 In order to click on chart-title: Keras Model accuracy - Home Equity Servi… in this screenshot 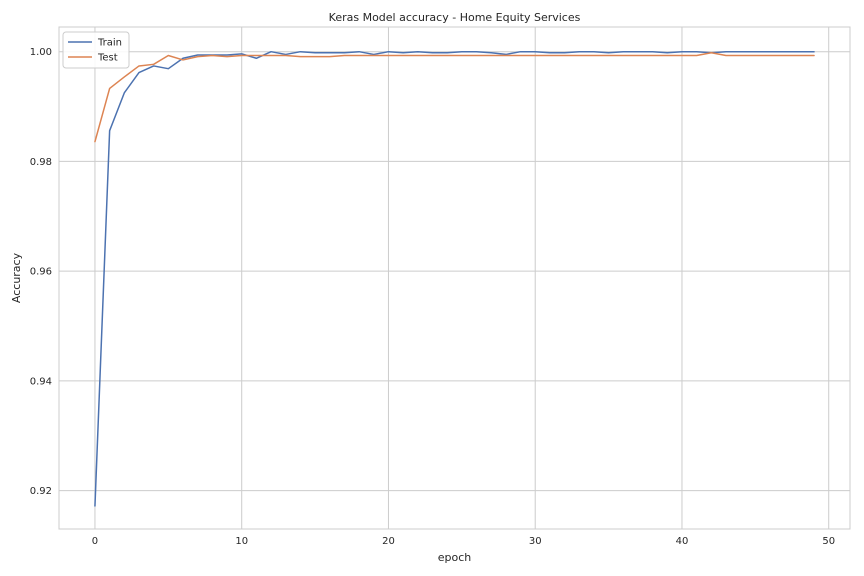, I will do `click(455, 17)`.